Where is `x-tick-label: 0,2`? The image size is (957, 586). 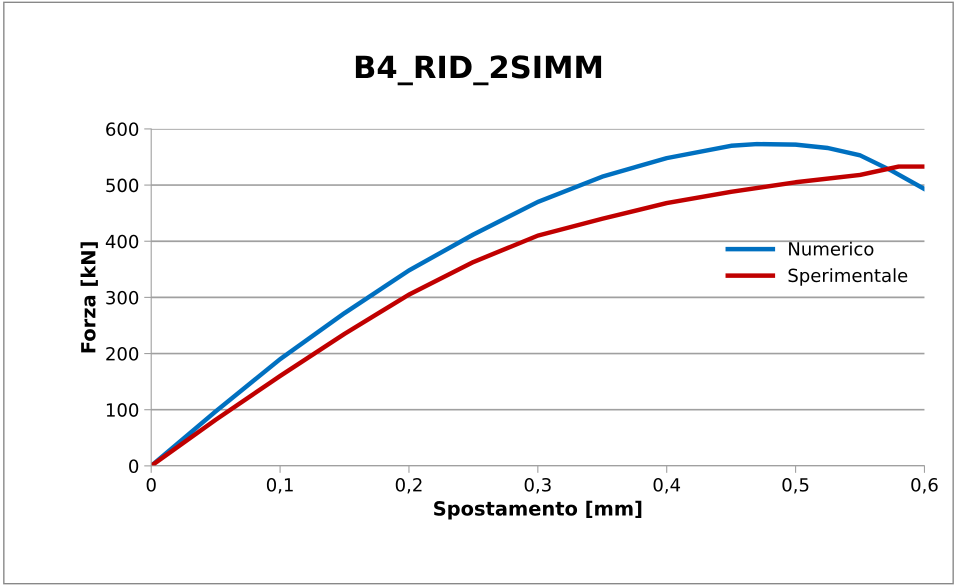
x-tick-label: 0,2 is located at coordinates (409, 486).